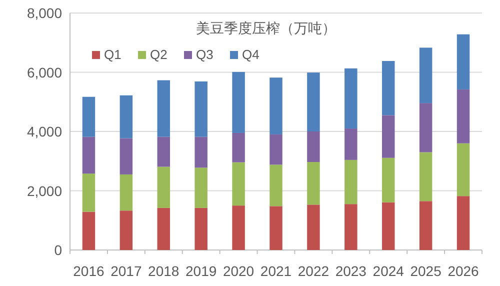 This screenshot has width=500, height=286. I want to click on x-tick-label: 2026, so click(464, 271).